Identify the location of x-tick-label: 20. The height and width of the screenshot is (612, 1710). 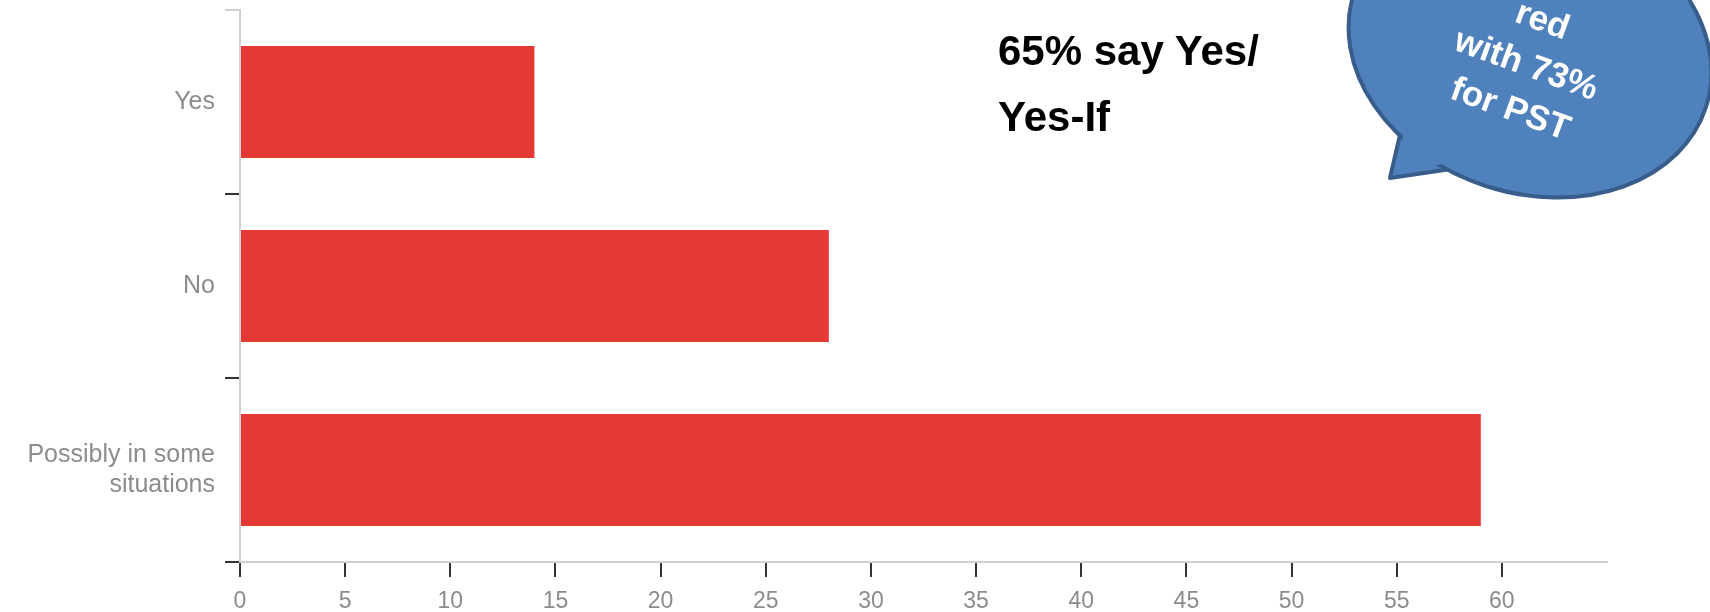
(660, 599).